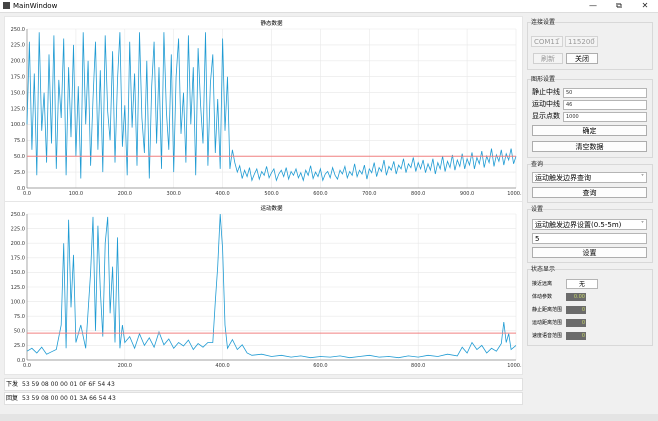  What do you see at coordinates (582, 58) in the screenshot?
I see `close-port-button: 关闭` at bounding box center [582, 58].